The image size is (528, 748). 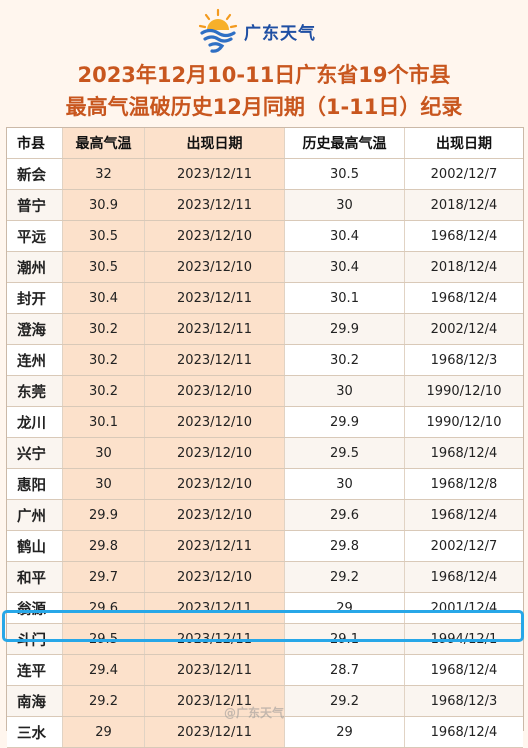 I want to click on cell-county: 和平, so click(x=35, y=577).